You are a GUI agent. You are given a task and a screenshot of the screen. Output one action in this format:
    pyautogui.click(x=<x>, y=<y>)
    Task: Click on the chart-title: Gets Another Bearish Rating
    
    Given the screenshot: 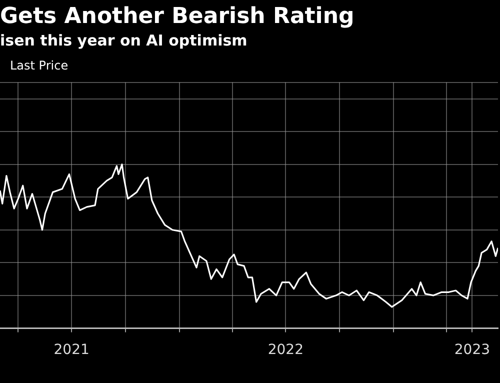 What is the action you would take?
    pyautogui.click(x=177, y=16)
    